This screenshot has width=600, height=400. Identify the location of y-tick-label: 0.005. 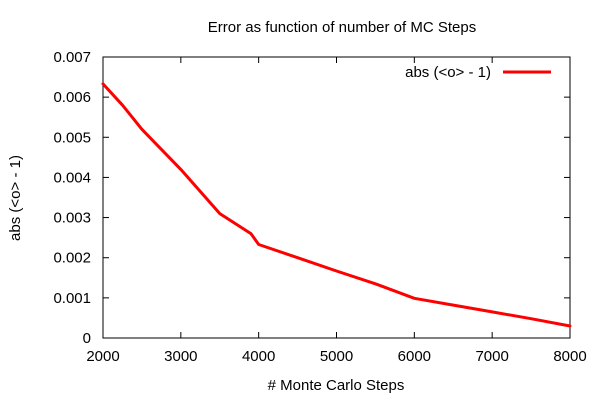
(72, 137).